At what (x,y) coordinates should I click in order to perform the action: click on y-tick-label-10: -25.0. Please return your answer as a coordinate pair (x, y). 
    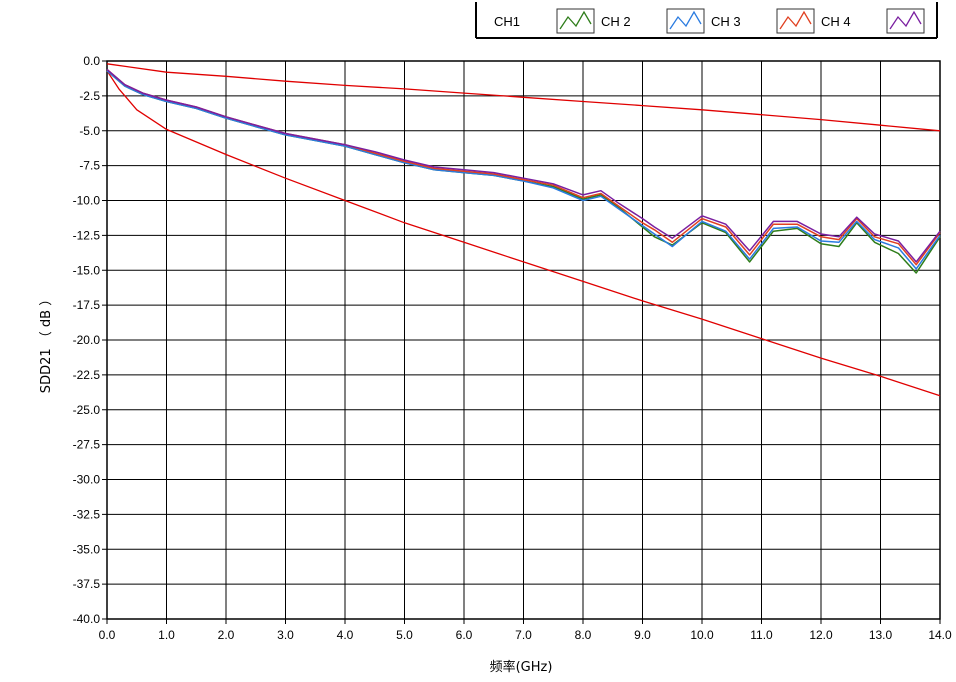
    Looking at the image, I should click on (87, 410).